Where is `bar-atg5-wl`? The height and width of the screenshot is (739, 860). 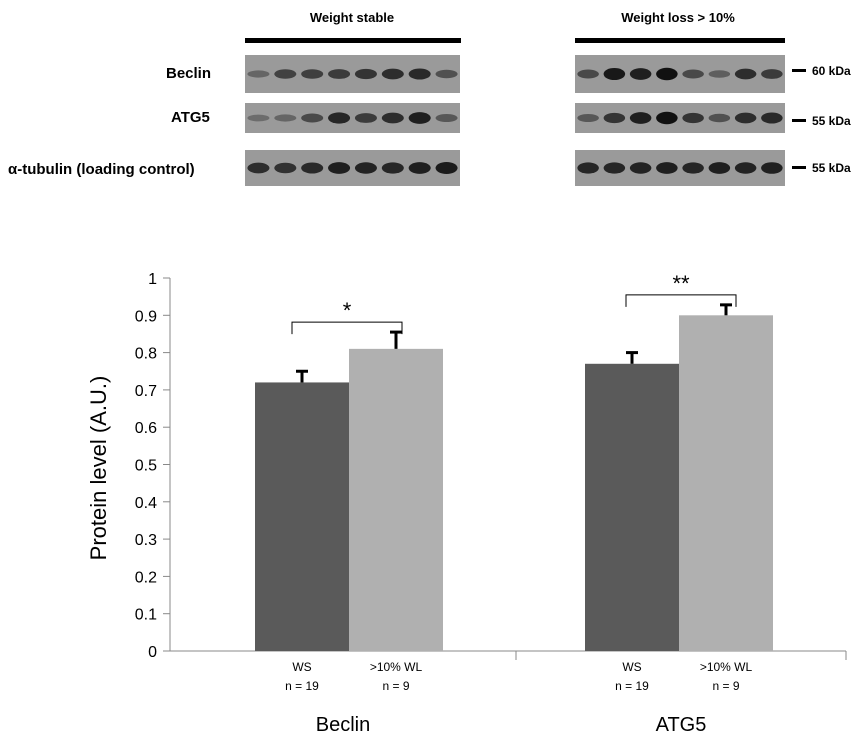 bar-atg5-wl is located at coordinates (726, 483).